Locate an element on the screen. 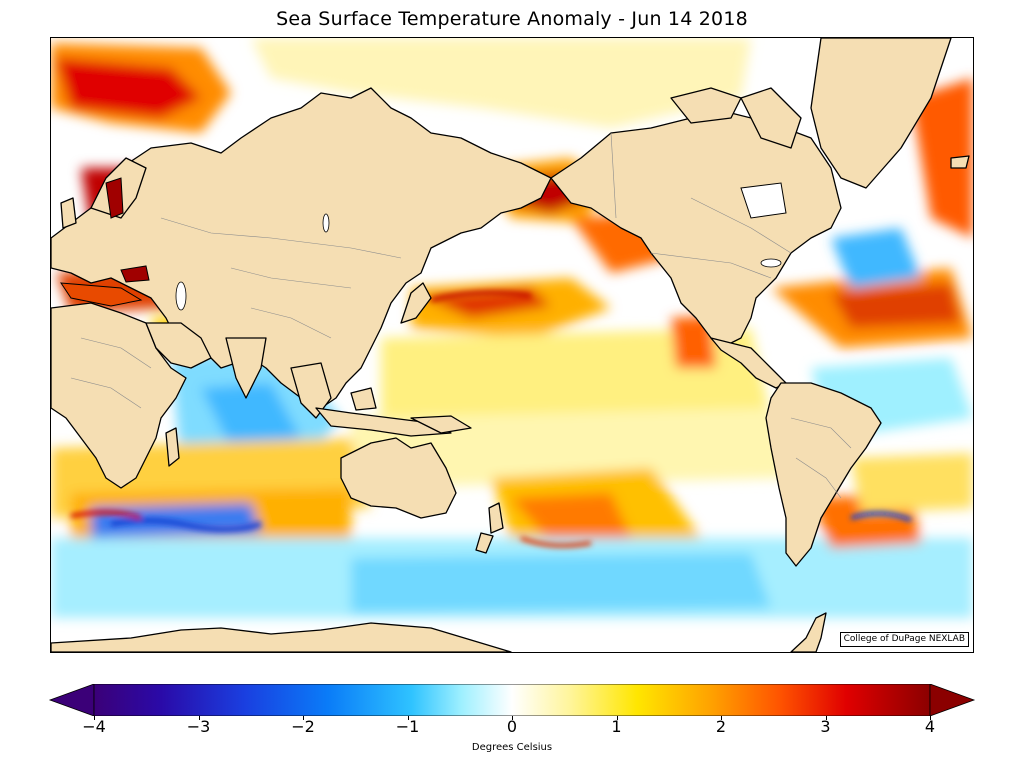  colorbar-tick-label: 0 is located at coordinates (512, 726).